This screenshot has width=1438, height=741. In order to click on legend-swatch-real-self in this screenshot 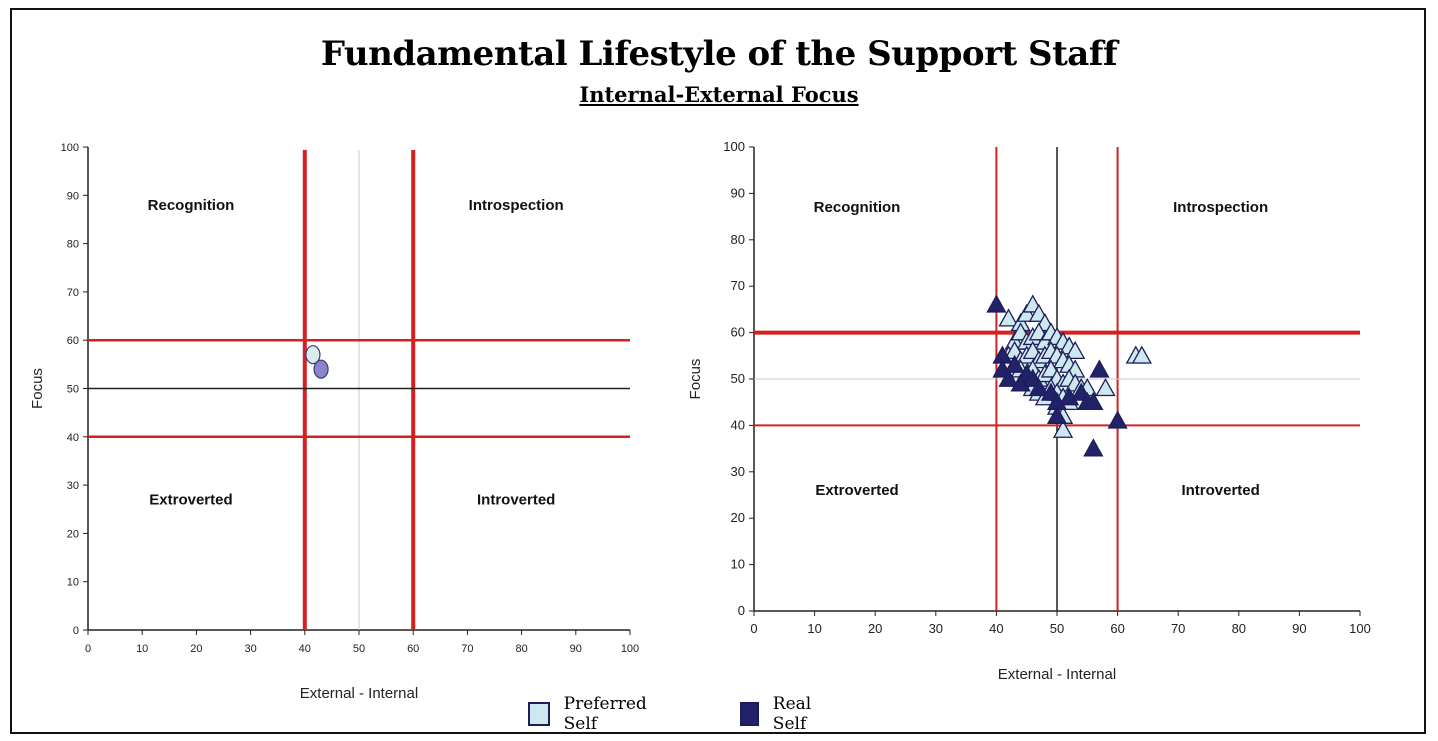, I will do `click(749, 714)`.